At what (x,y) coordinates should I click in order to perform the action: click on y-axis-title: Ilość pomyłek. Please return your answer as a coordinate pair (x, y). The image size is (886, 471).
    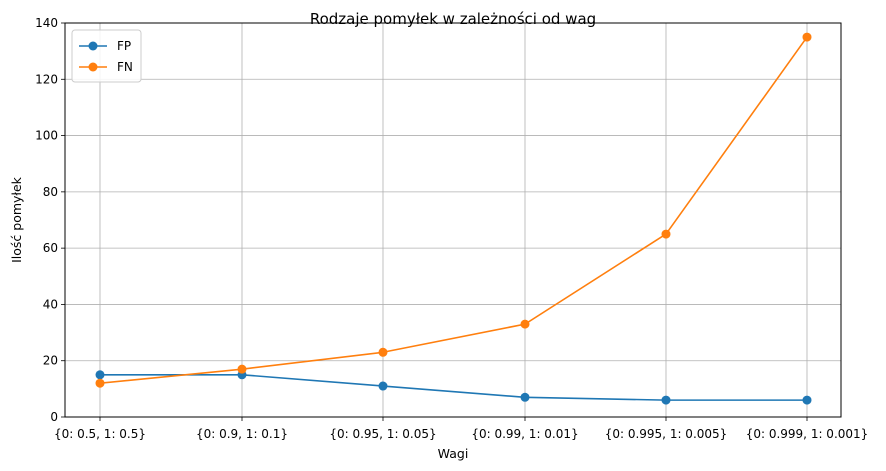
    Looking at the image, I should click on (16, 219).